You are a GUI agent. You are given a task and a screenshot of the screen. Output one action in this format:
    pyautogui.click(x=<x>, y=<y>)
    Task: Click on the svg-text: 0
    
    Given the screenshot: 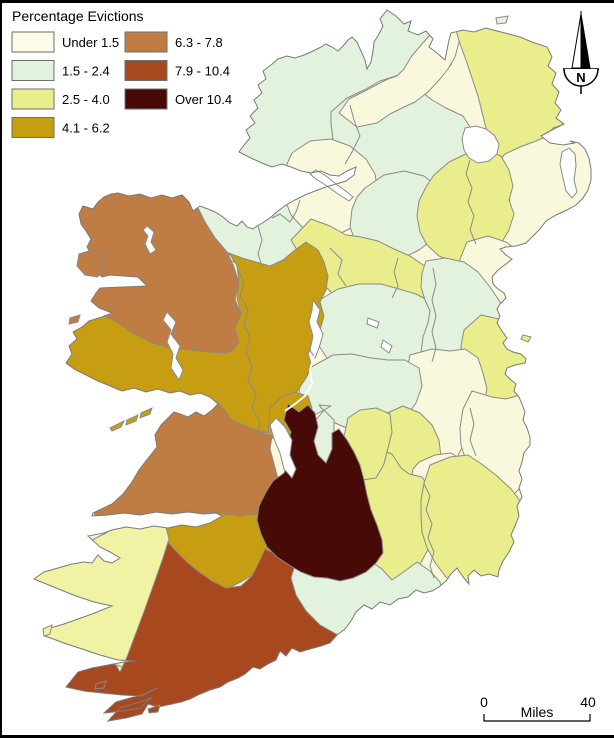 What is the action you would take?
    pyautogui.click(x=484, y=702)
    